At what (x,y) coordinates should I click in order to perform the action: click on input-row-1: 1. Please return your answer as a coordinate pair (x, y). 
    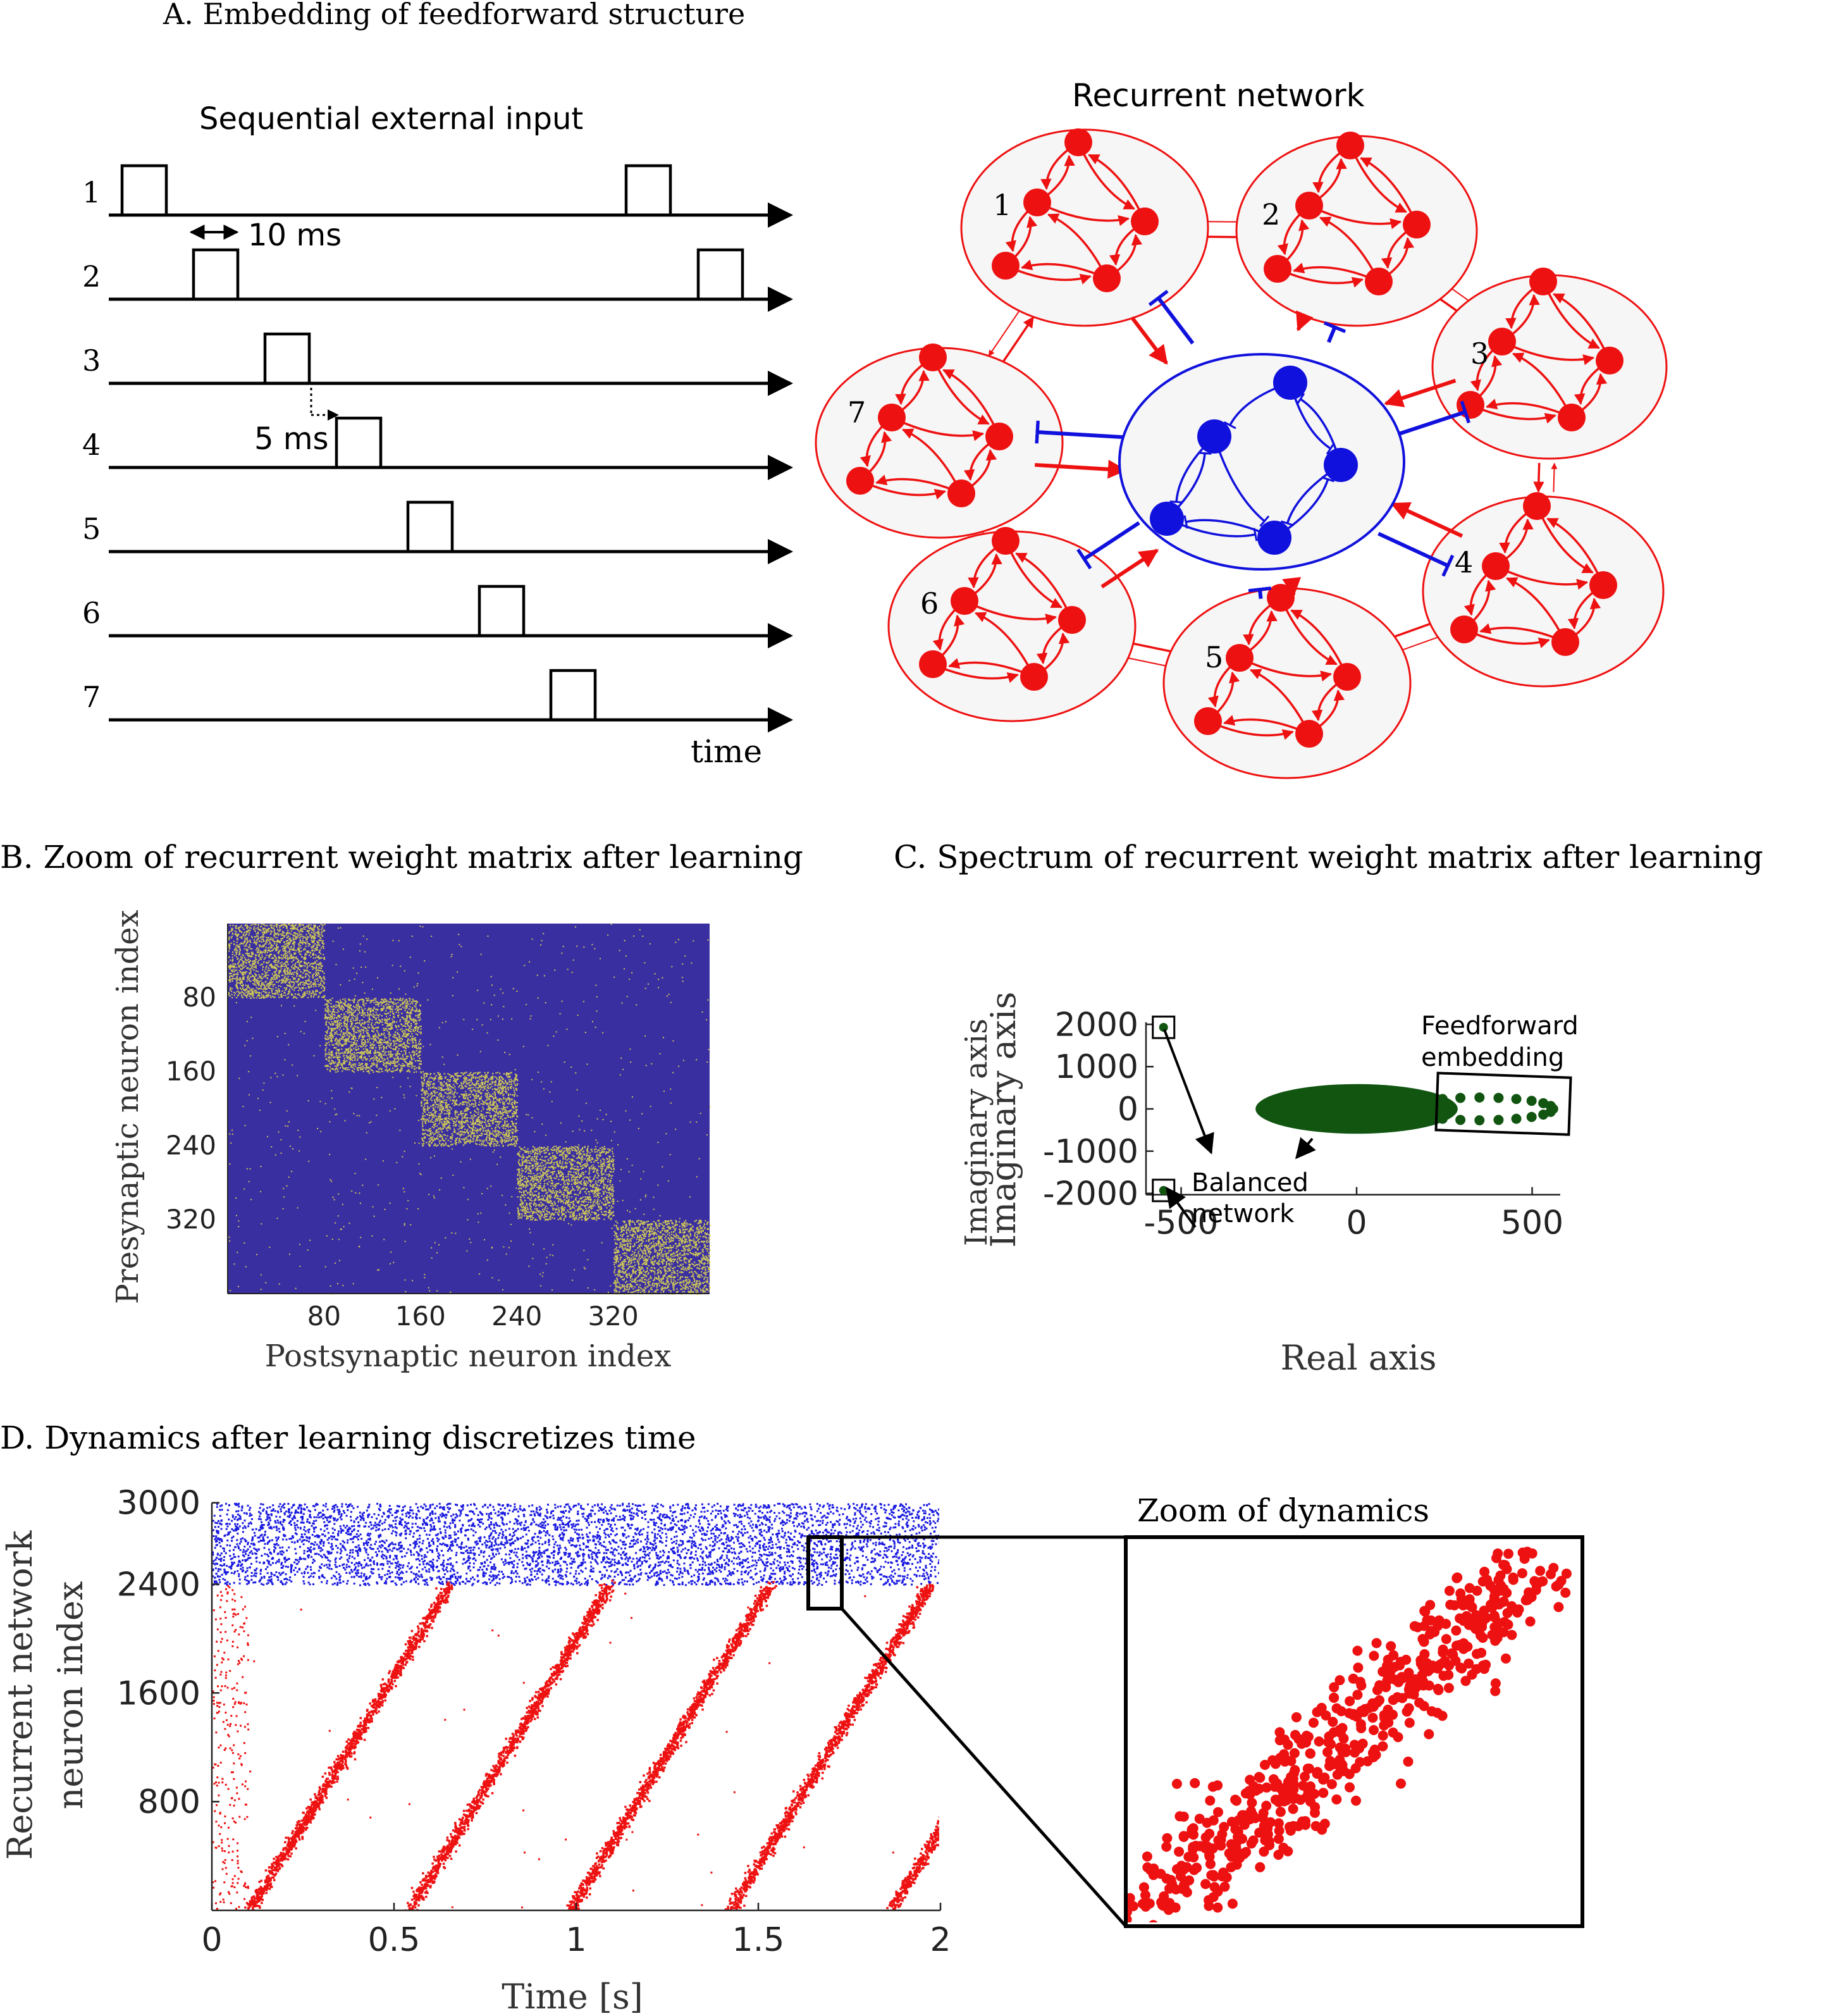
    Looking at the image, I should click on (438, 196).